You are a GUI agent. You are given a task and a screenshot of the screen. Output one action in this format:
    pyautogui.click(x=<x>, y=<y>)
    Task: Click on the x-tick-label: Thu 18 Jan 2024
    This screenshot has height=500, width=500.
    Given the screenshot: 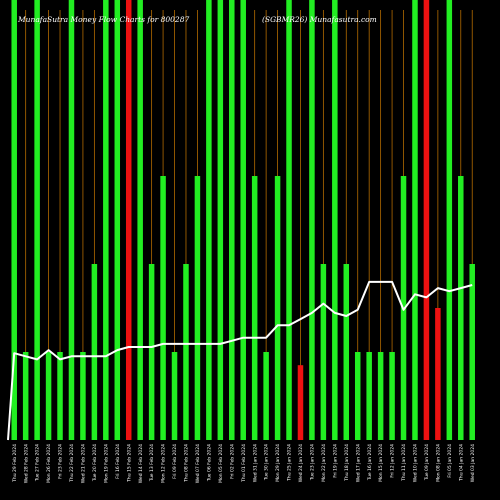 What is the action you would take?
    pyautogui.click(x=347, y=463)
    